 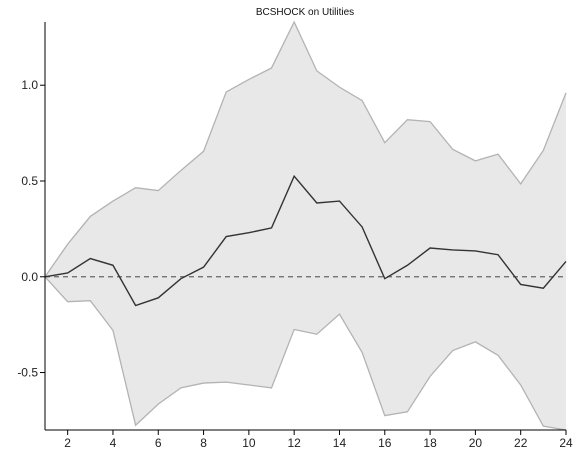 What do you see at coordinates (113, 443) in the screenshot?
I see `x-tick-label: 4` at bounding box center [113, 443].